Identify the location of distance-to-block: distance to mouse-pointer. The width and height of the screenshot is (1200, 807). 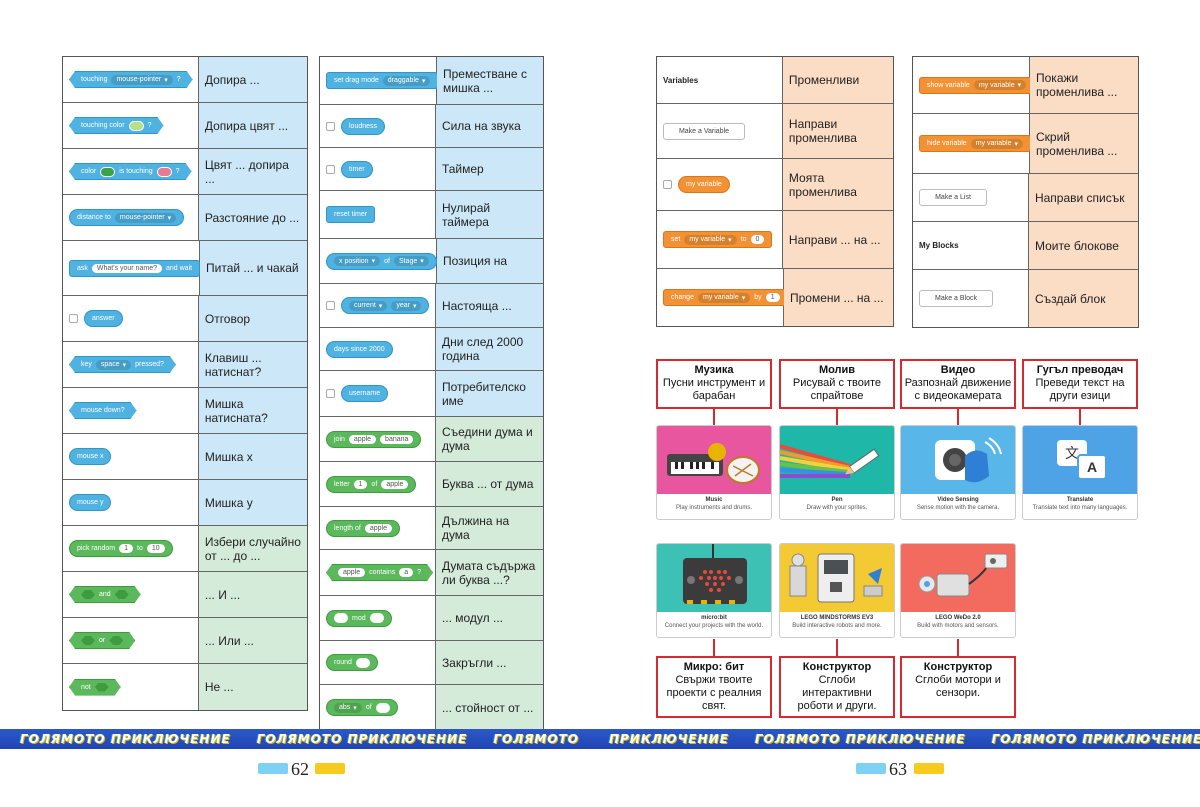
(127, 217).